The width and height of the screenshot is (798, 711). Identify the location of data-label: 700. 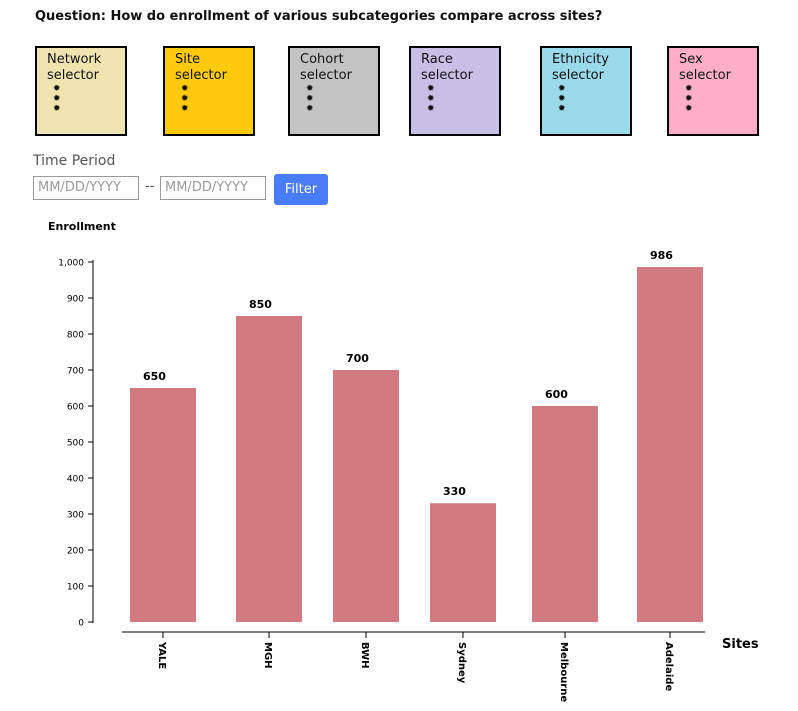
(357, 358).